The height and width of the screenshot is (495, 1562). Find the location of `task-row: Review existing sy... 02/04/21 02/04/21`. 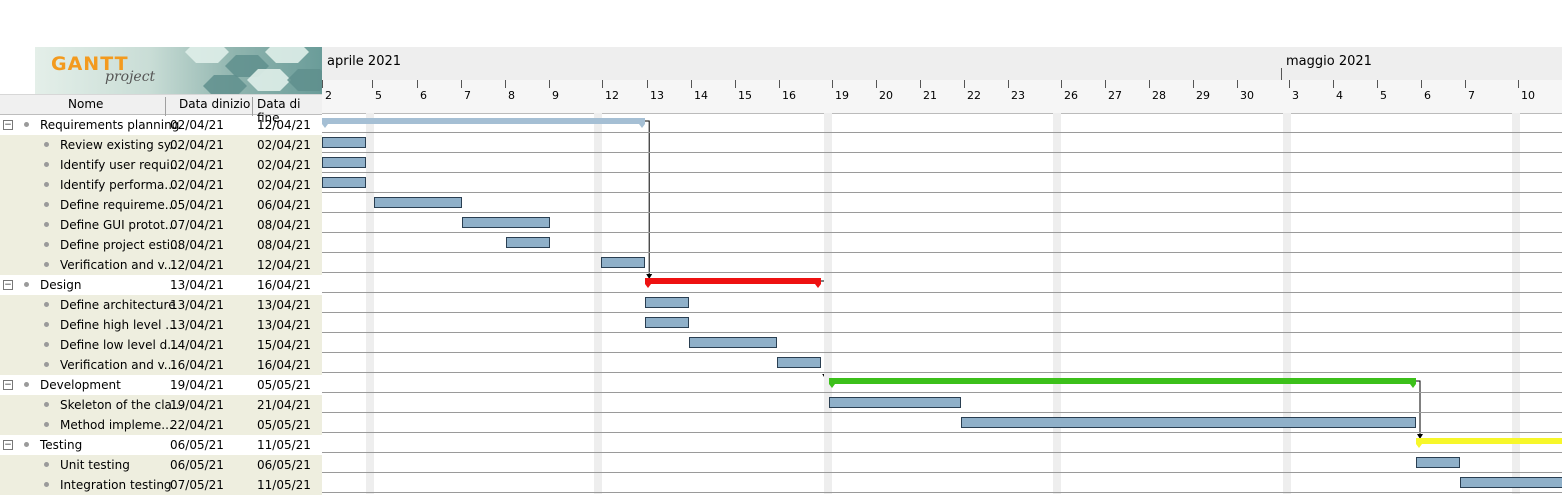

task-row: Review existing sy... 02/04/21 02/04/21 is located at coordinates (161, 145).